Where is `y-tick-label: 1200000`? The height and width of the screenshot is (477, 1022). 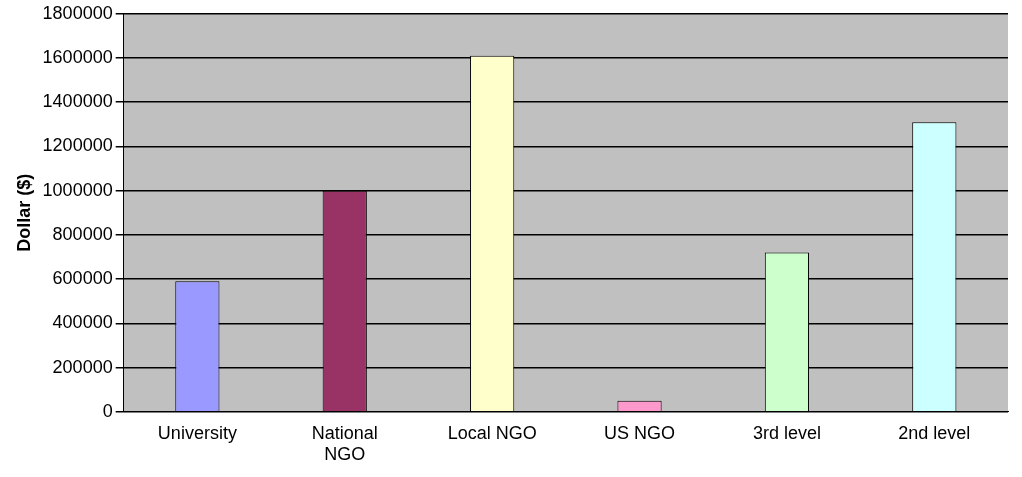
y-tick-label: 1200000 is located at coordinates (77, 145).